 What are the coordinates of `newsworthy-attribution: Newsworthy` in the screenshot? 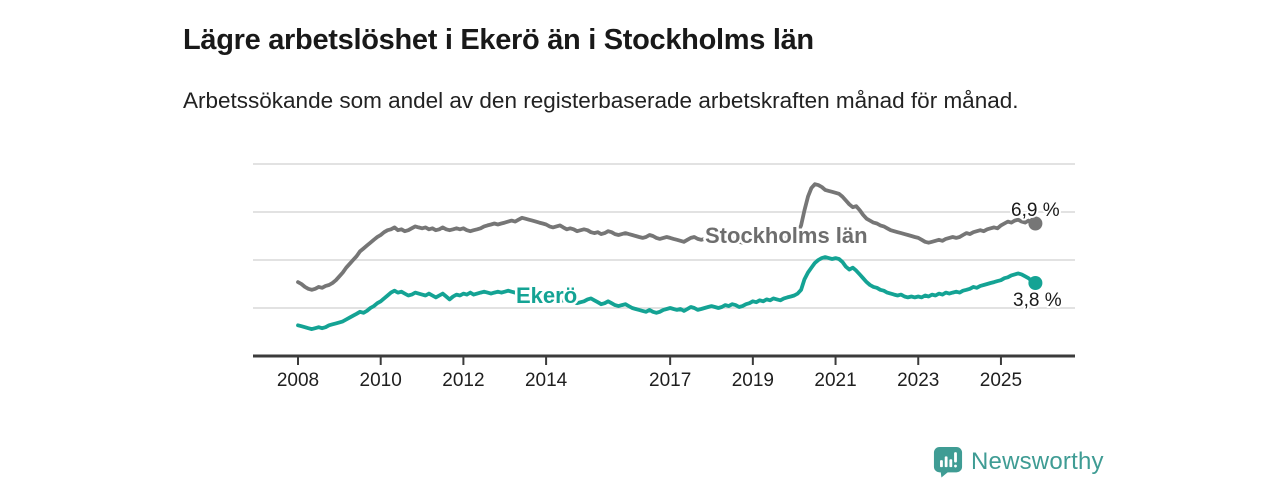 It's located at (1018, 462).